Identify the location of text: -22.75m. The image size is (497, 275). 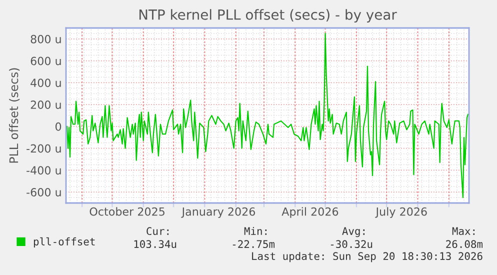
(253, 244).